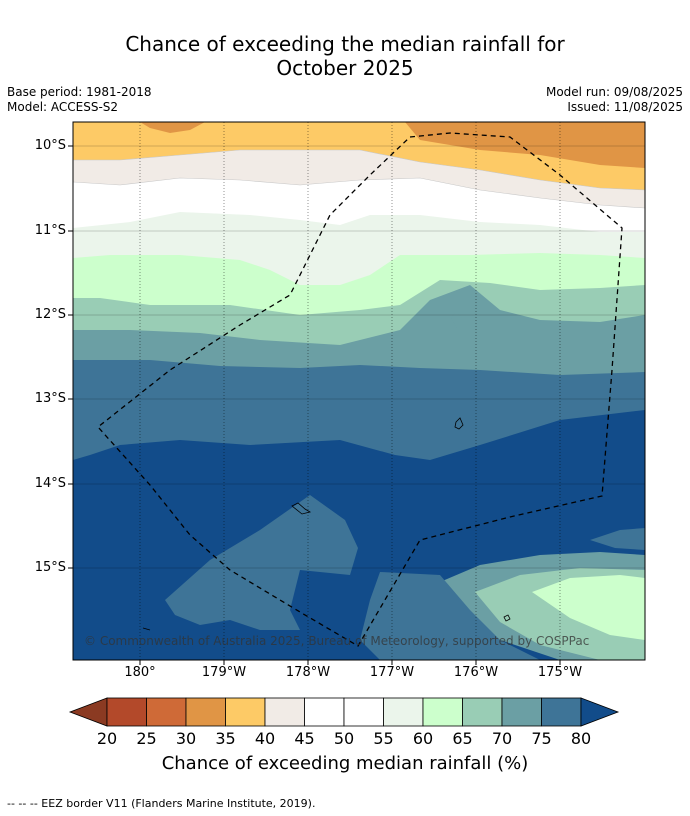 The height and width of the screenshot is (816, 690). I want to click on colorbar-extend-high, so click(600, 712).